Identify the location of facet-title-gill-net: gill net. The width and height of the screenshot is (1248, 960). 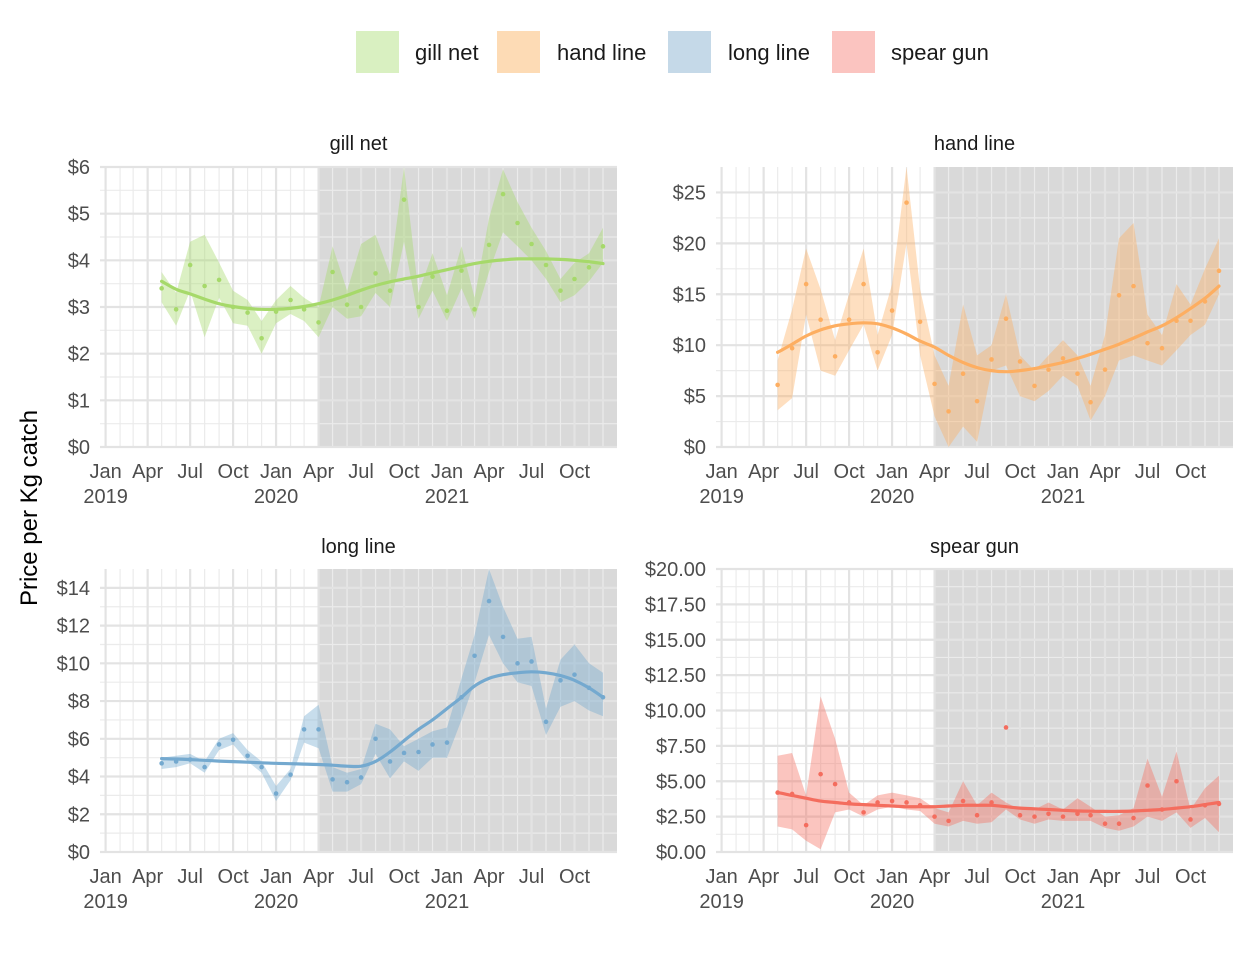
(359, 144).